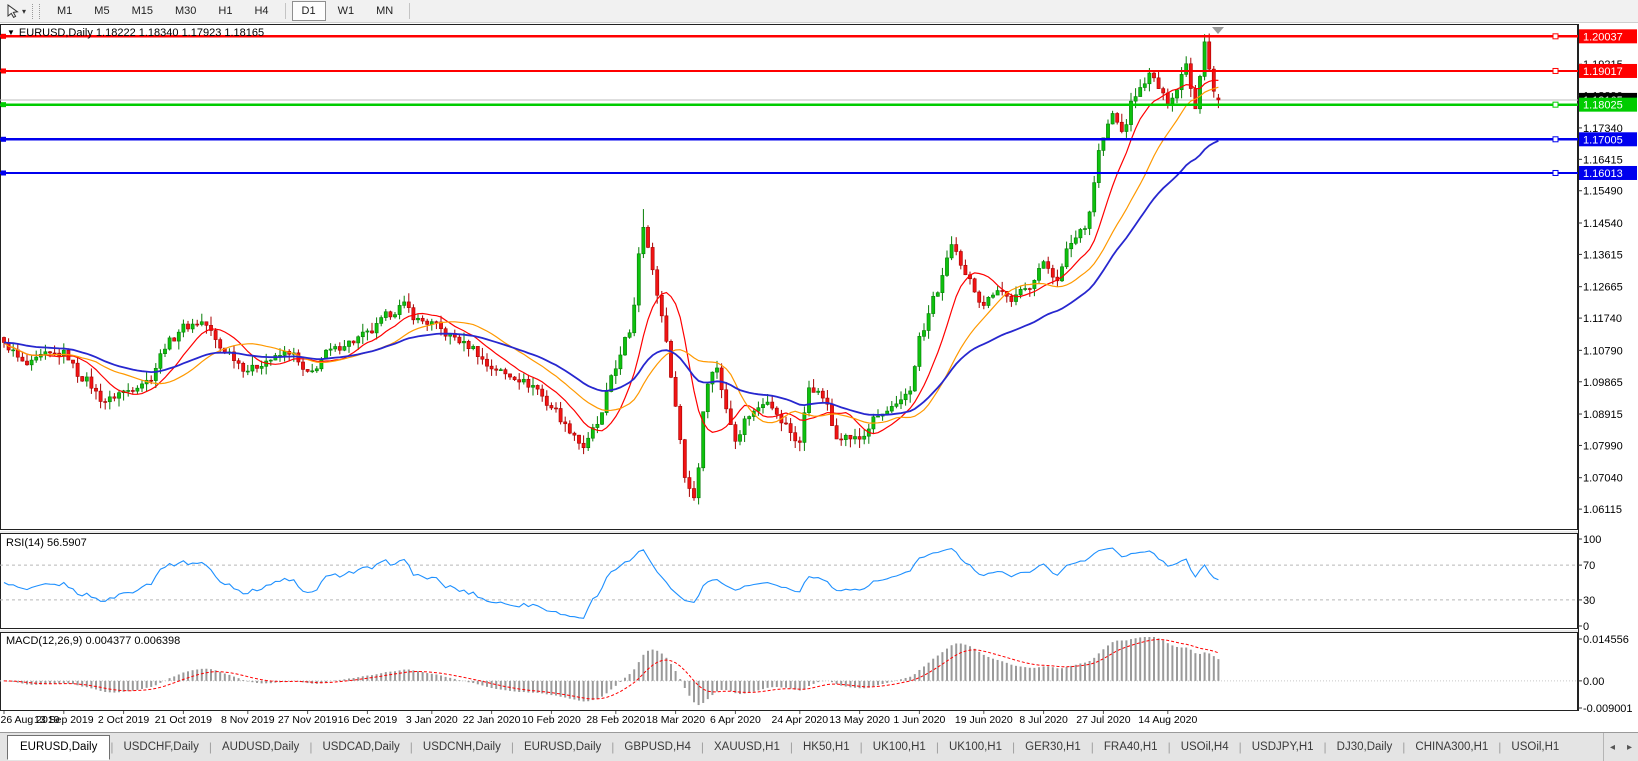 This screenshot has height=761, width=1638. Describe the element at coordinates (789, 139) in the screenshot. I see `hline-1.17005` at that location.